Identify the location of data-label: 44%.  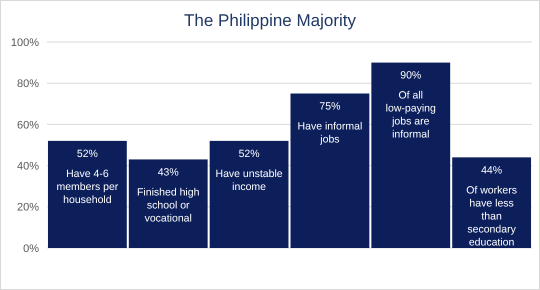
(491, 170).